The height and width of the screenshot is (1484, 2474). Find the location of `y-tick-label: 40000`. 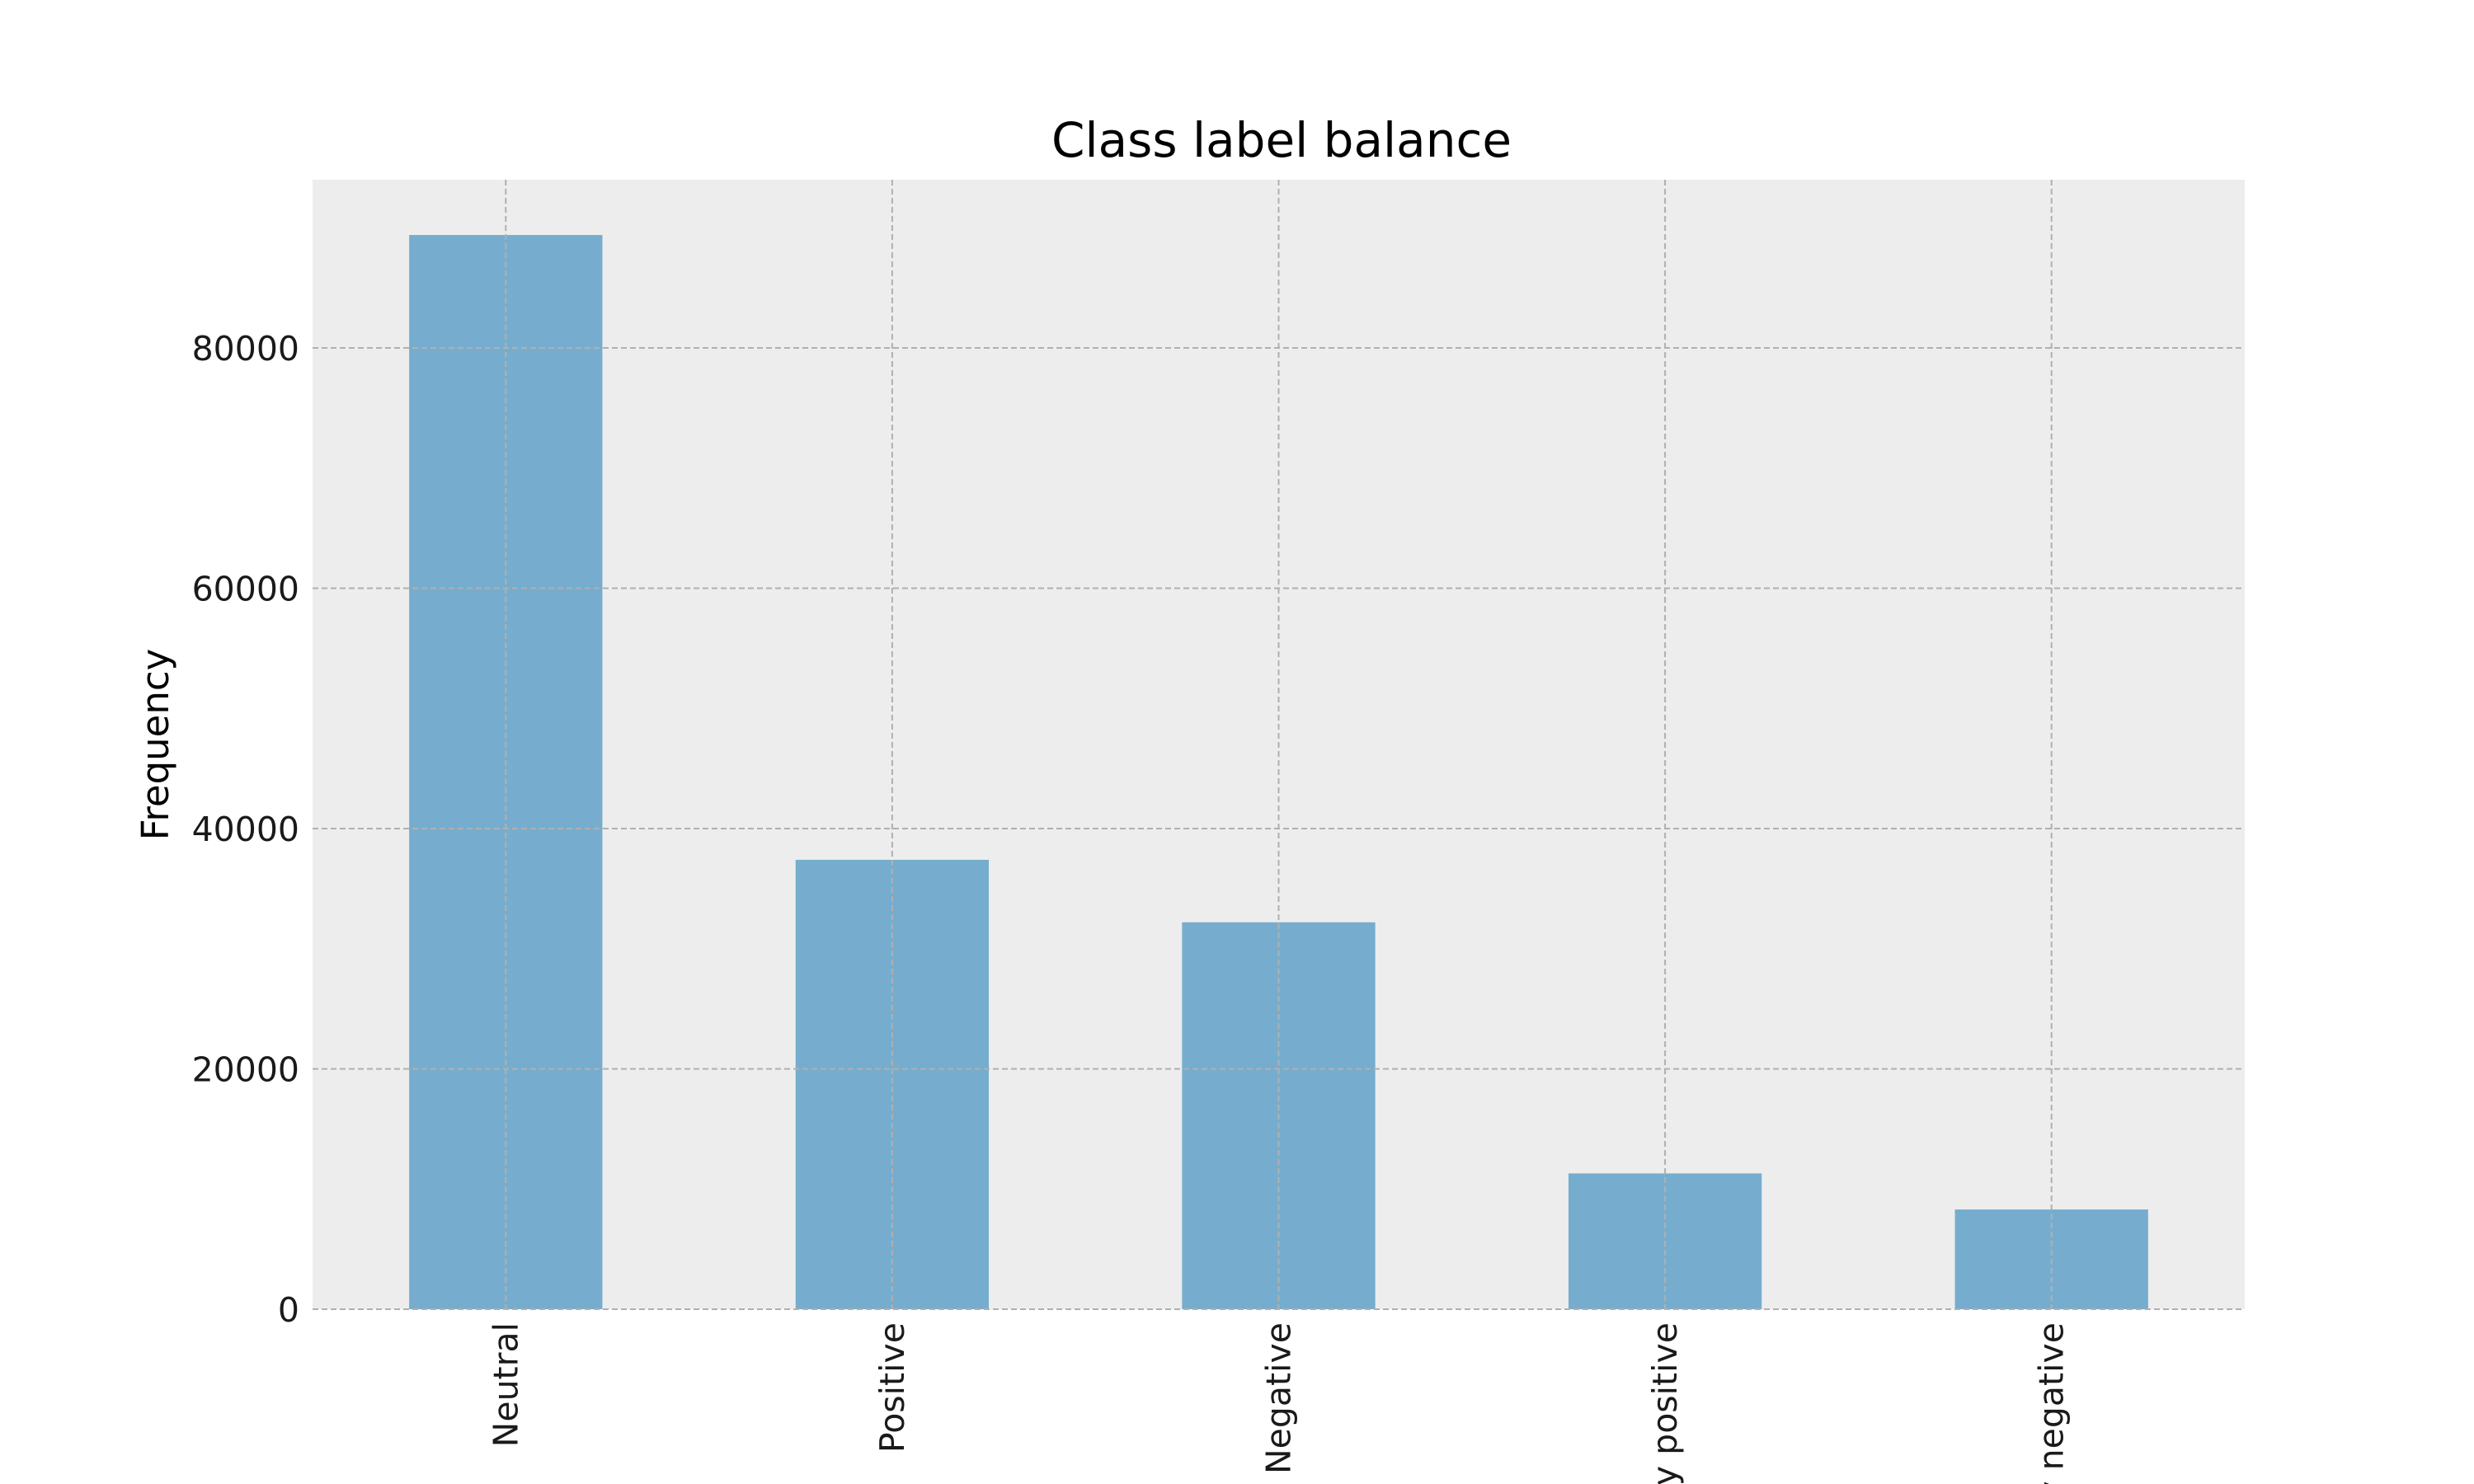

y-tick-label: 40000 is located at coordinates (245, 829).